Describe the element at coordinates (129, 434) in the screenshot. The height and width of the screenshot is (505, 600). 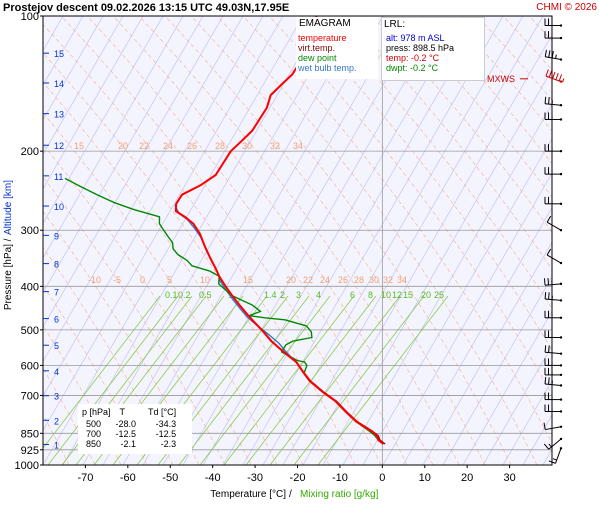
I see `table-row: 700 -12.5 -12.5` at that location.